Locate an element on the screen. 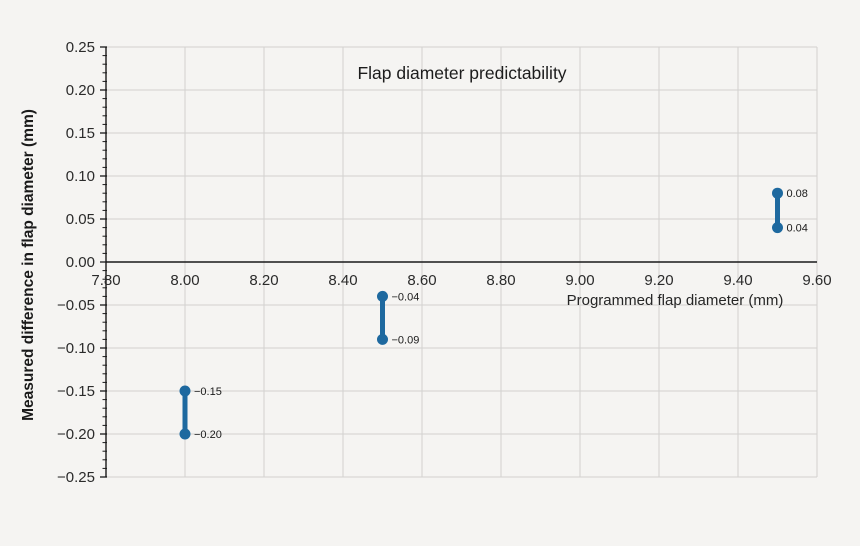 The height and width of the screenshot is (546, 860). data-point-label-high: −0.15 is located at coordinates (208, 392).